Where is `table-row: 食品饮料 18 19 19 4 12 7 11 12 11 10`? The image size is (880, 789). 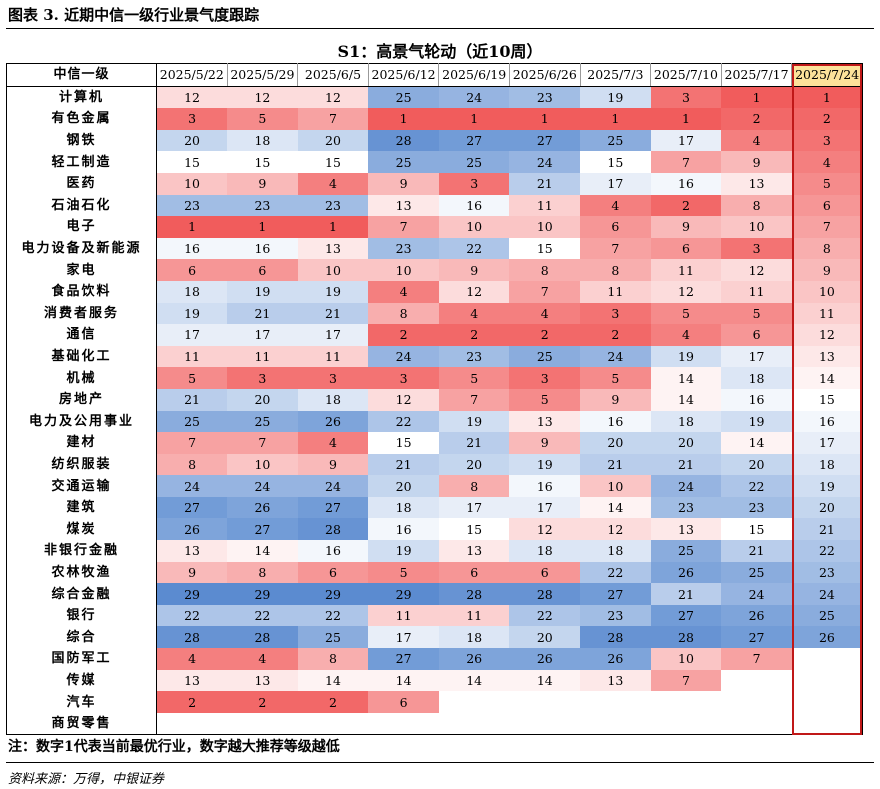
table-row: 食品饮料 18 19 19 4 12 7 11 12 11 10 is located at coordinates (434, 291).